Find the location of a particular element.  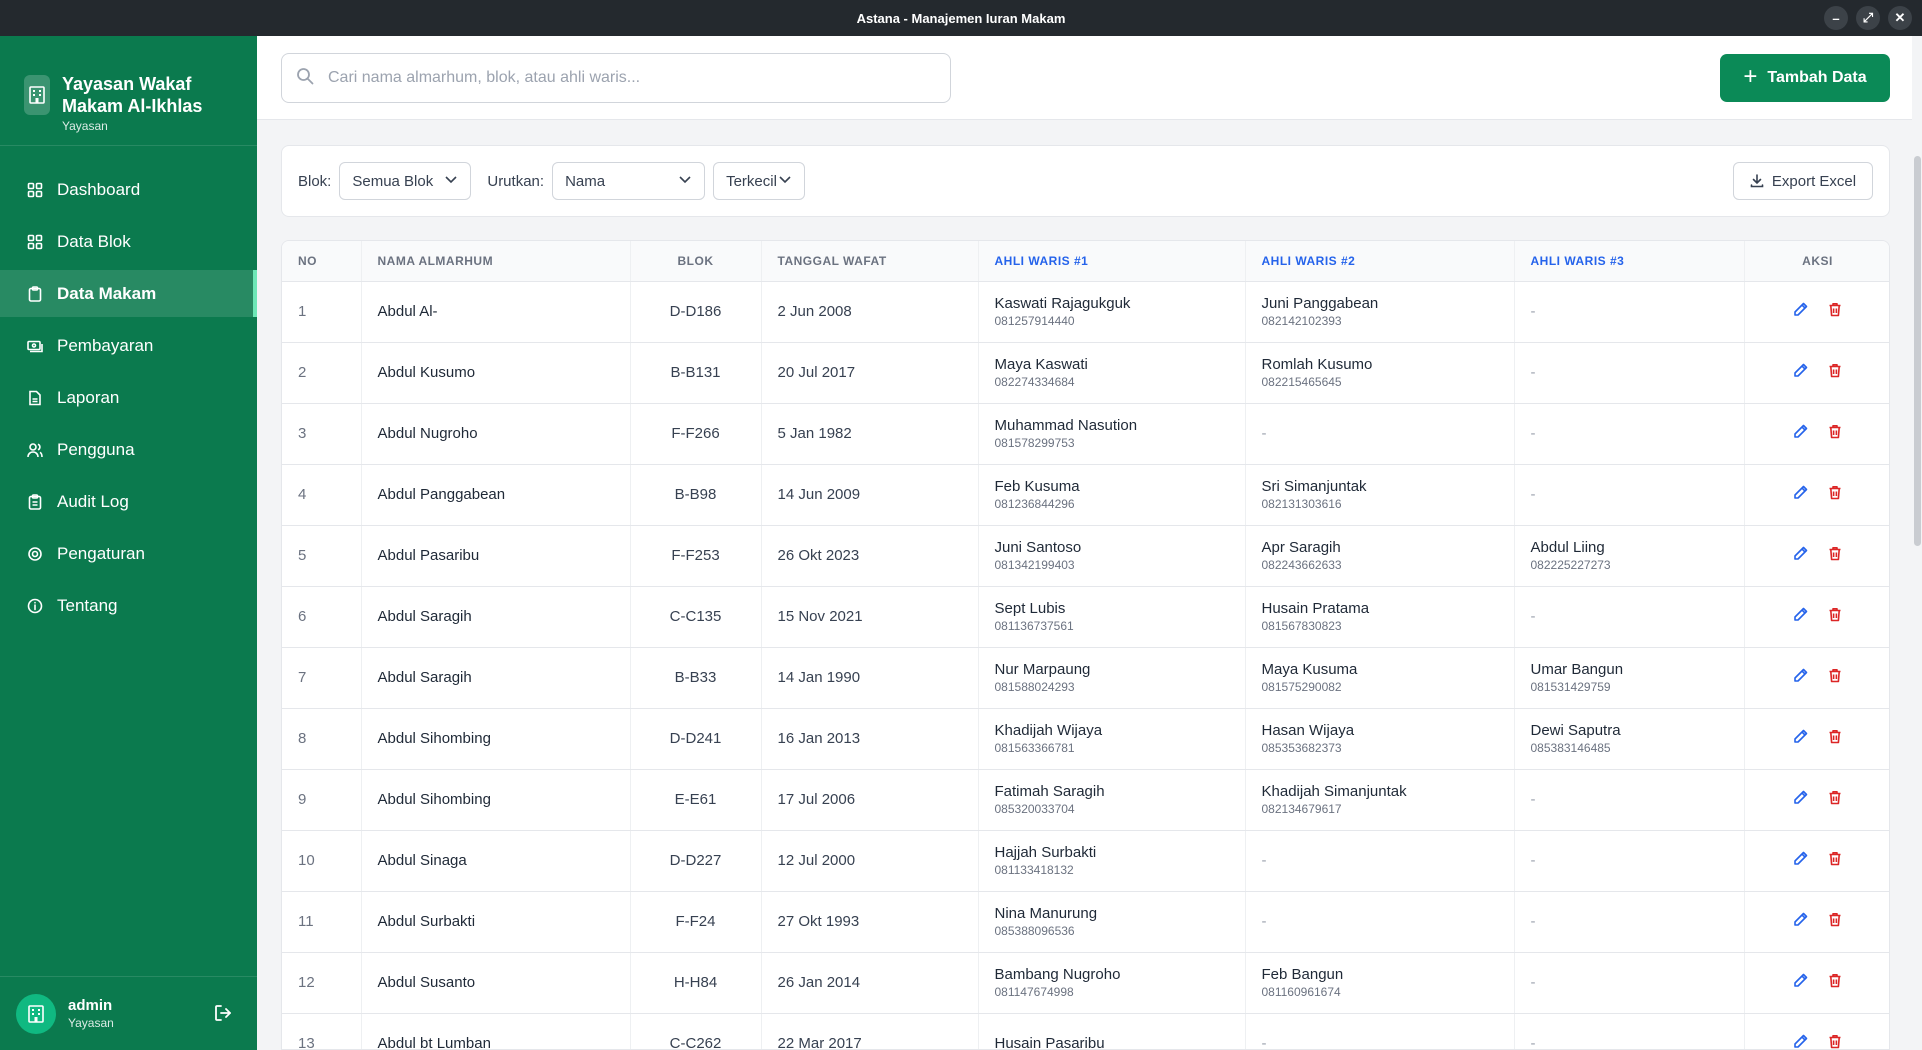

blok-code: B-B98 is located at coordinates (696, 495).